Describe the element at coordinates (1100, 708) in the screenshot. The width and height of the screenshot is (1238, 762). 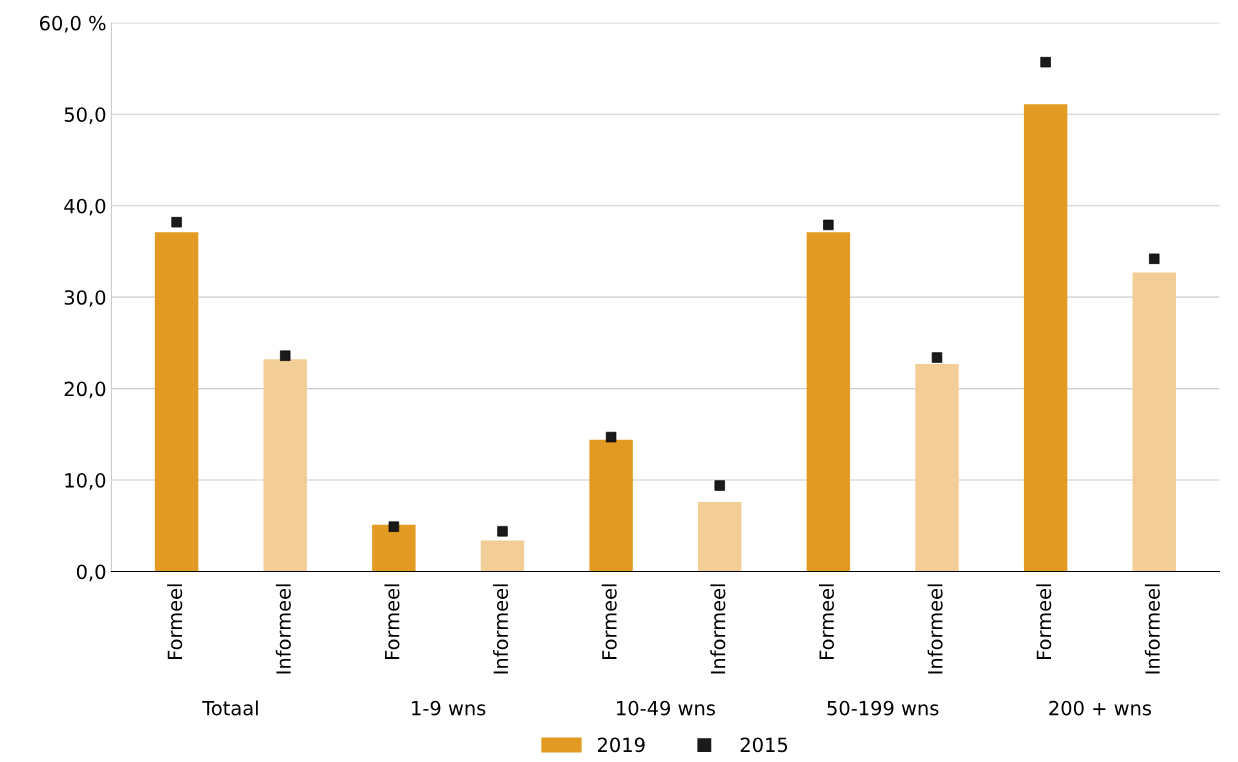
I see `text: 200 + wns` at that location.